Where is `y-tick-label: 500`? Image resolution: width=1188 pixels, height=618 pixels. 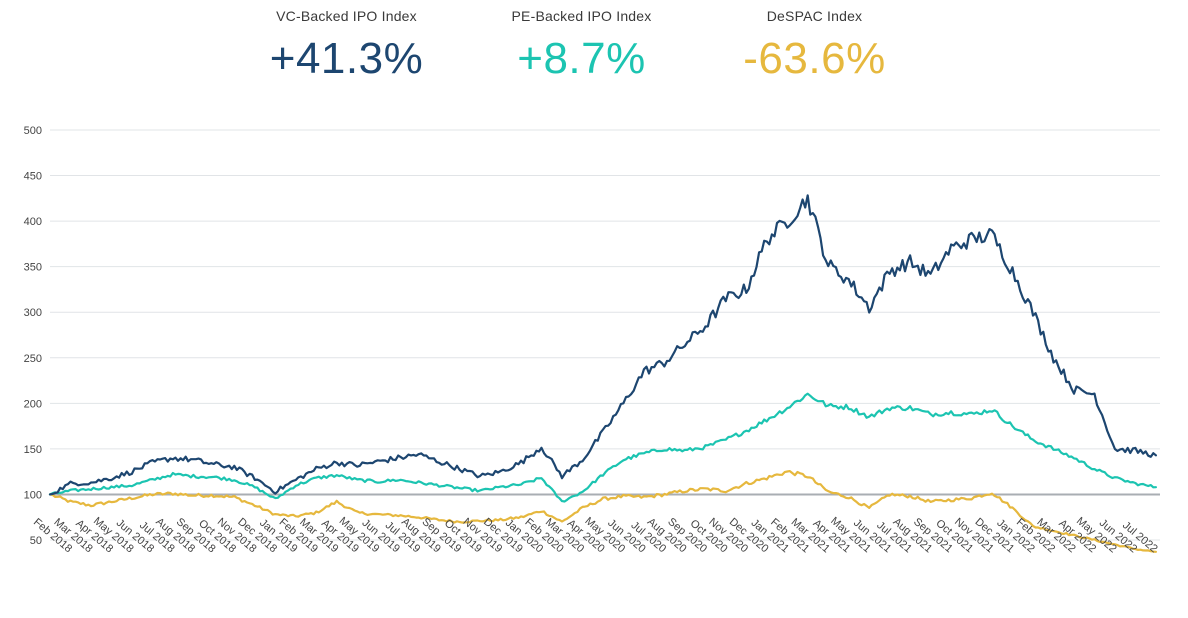
y-tick-label: 500 is located at coordinates (33, 131).